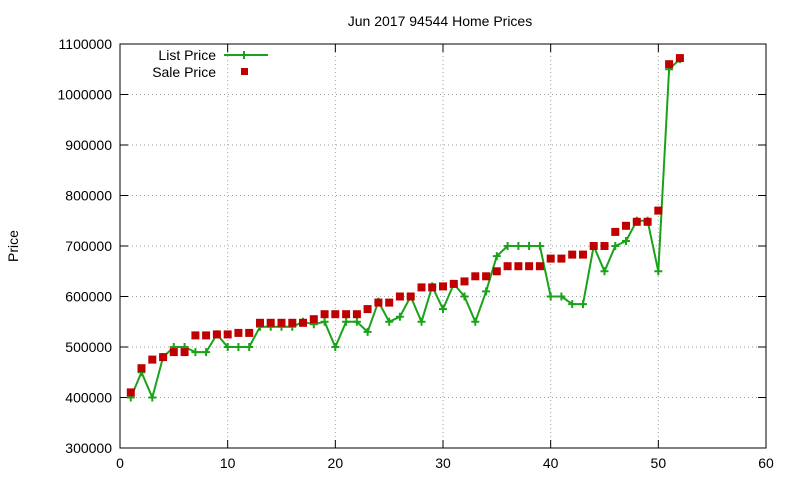 Image resolution: width=800 pixels, height=480 pixels. I want to click on y-tick-label: 300000, so click(88, 448).